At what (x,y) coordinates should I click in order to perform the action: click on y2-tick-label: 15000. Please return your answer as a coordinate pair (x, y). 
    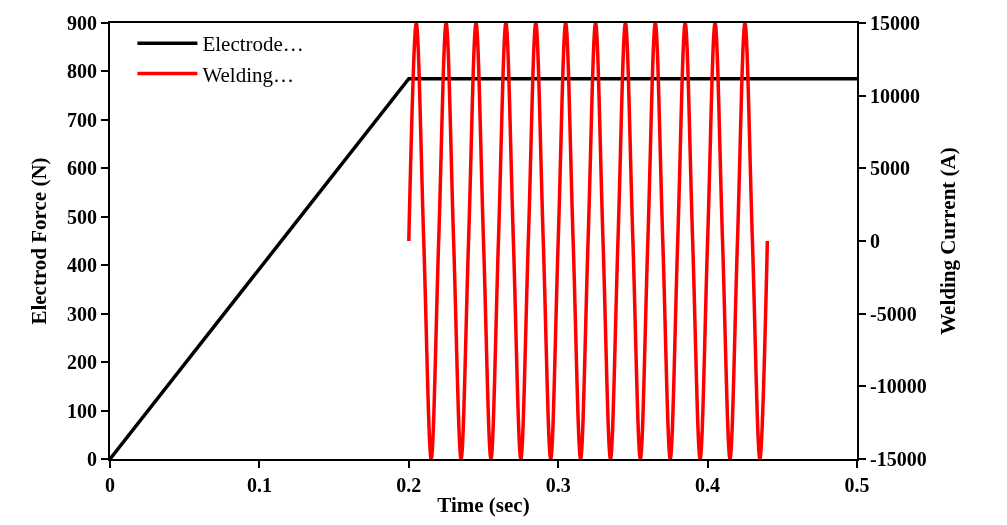
    Looking at the image, I should click on (895, 23).